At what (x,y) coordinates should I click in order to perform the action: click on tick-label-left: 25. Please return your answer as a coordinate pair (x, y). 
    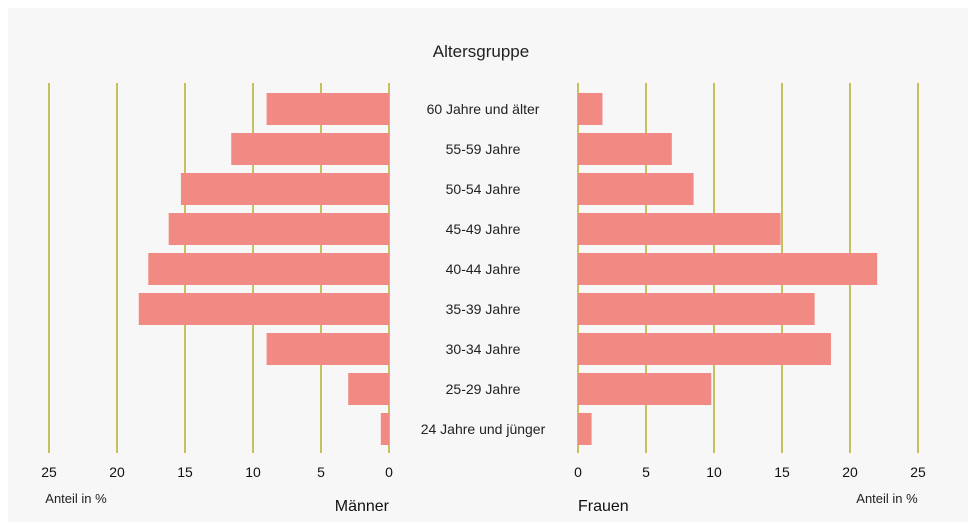
    Looking at the image, I should click on (49, 472).